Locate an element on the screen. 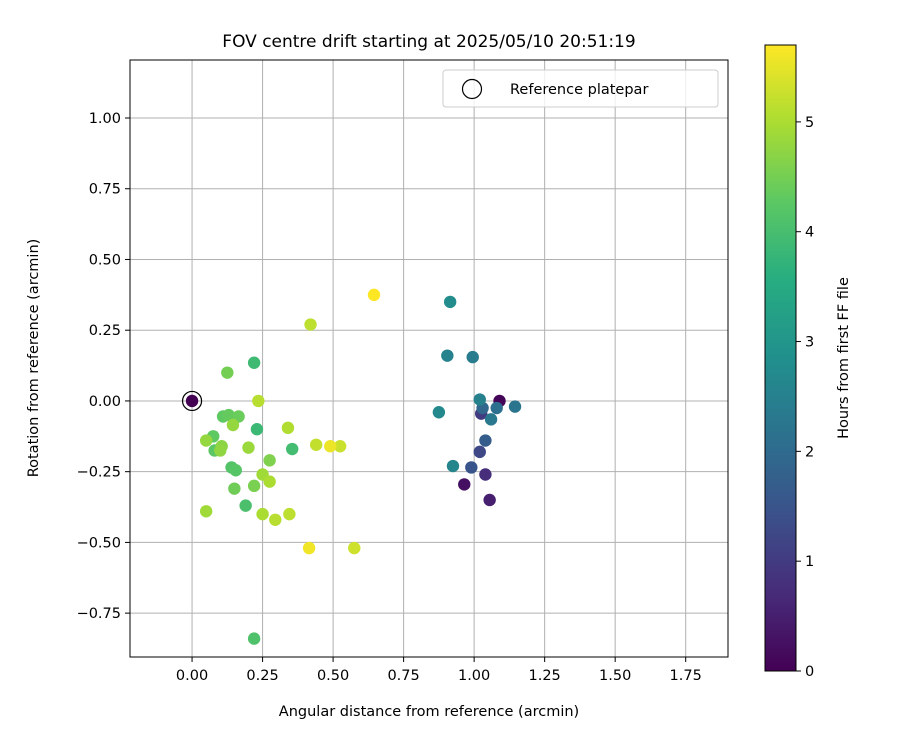 The width and height of the screenshot is (900, 750). colorbar-tick-label: 3 is located at coordinates (809, 343).